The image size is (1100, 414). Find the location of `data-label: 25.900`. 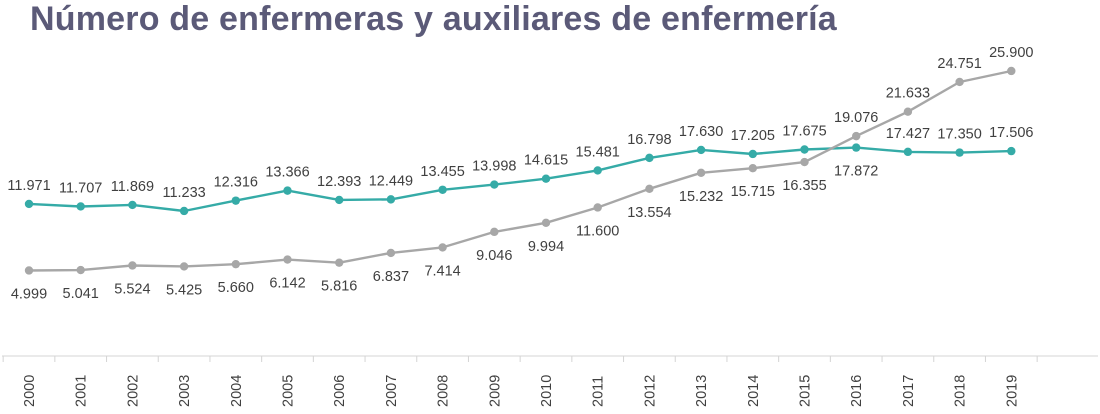

data-label: 25.900 is located at coordinates (1011, 53).